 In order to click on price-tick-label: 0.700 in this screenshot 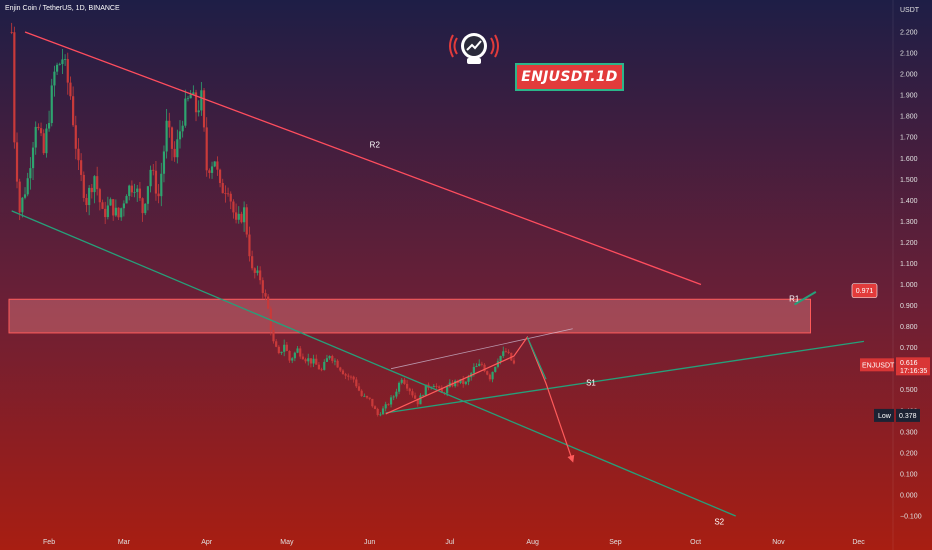, I will do `click(909, 348)`.